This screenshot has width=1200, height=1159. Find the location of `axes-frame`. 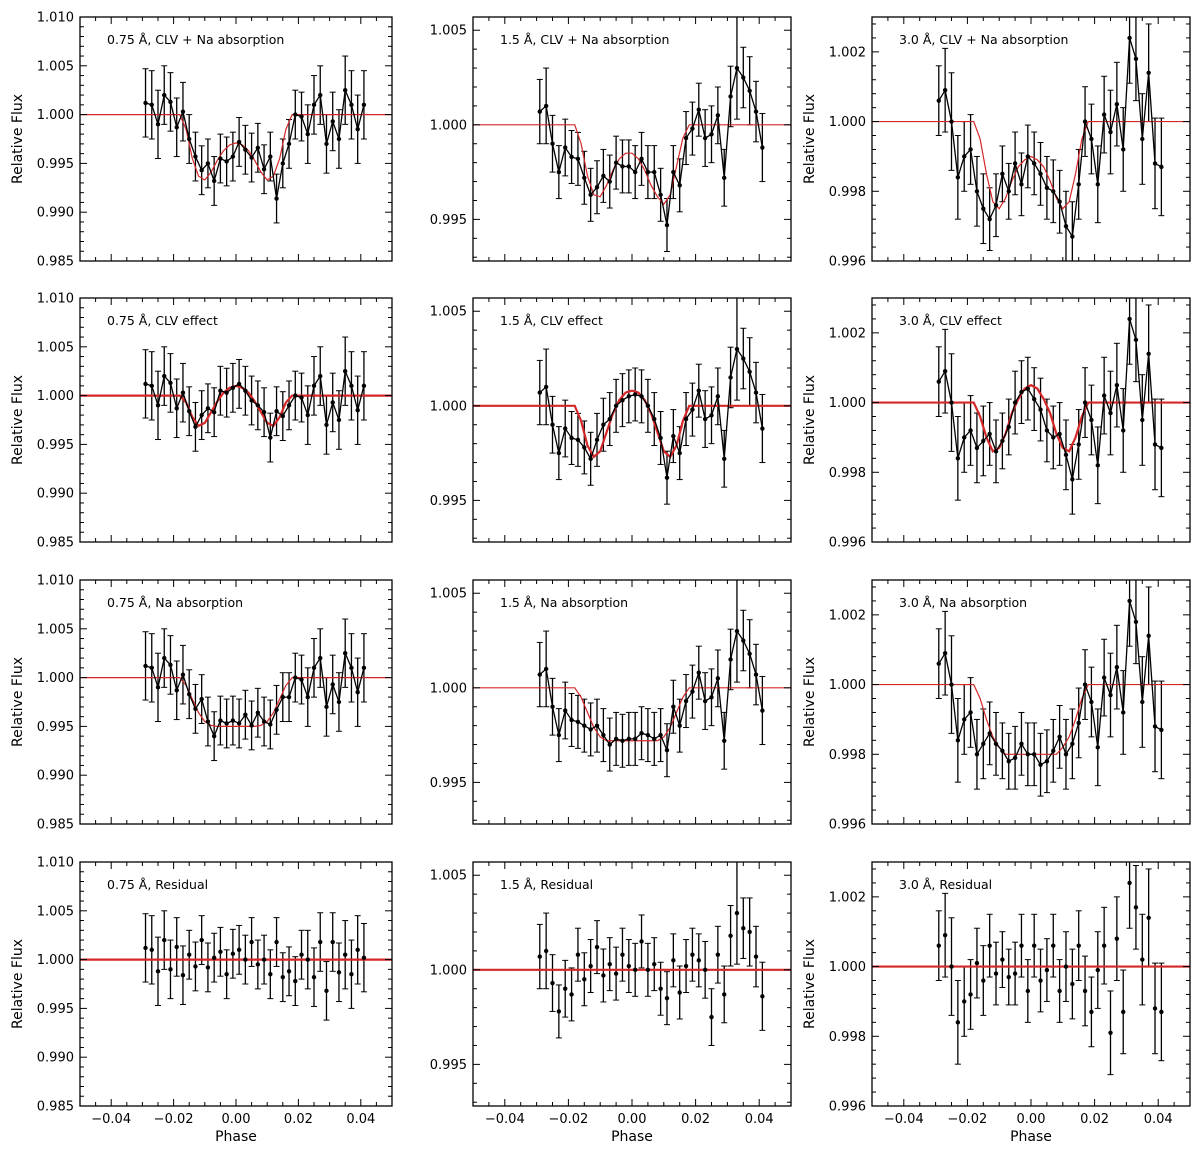

axes-frame is located at coordinates (236, 420).